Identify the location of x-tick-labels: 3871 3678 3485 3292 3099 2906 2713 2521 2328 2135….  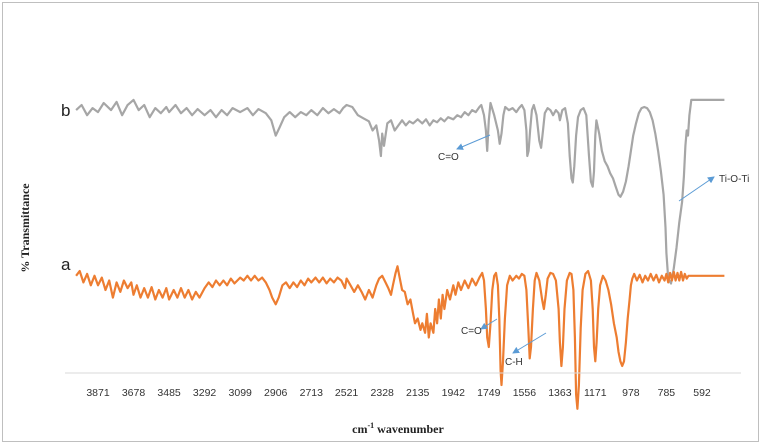
(398, 393).